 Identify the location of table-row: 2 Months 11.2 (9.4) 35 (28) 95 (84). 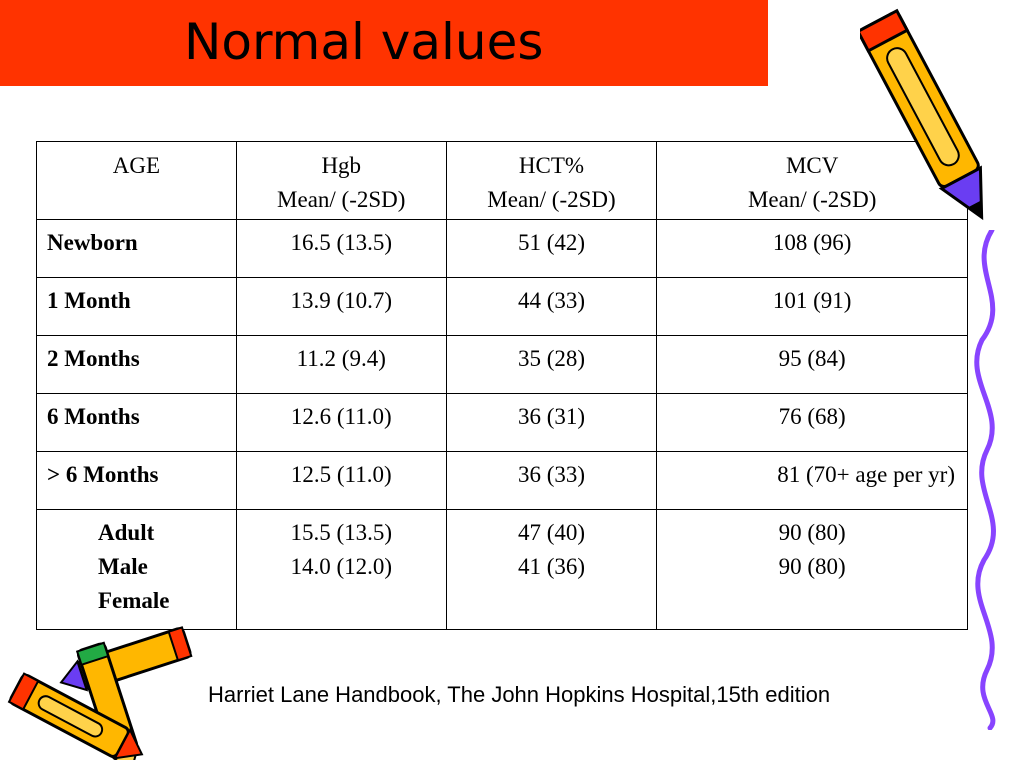
(502, 364).